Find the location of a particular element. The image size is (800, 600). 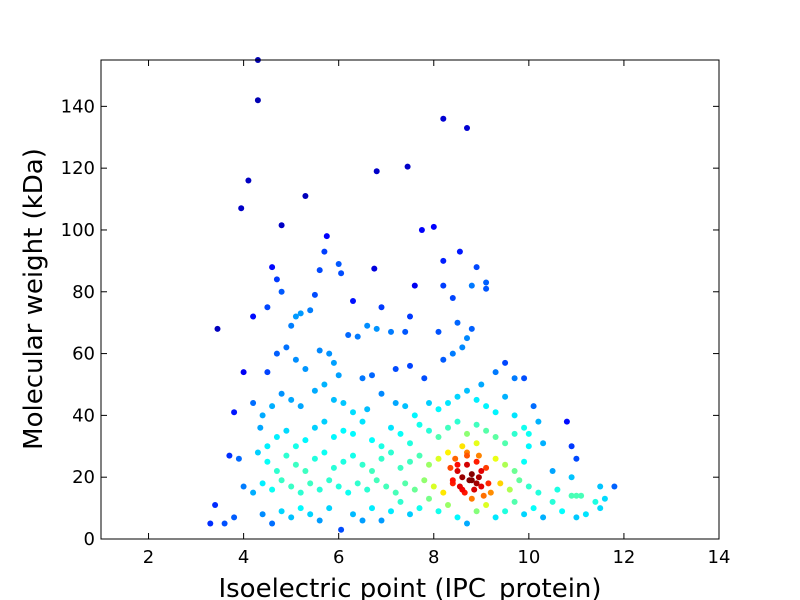

x-axis-title: Isoelectric point (IPC_protein) is located at coordinates (409, 587).